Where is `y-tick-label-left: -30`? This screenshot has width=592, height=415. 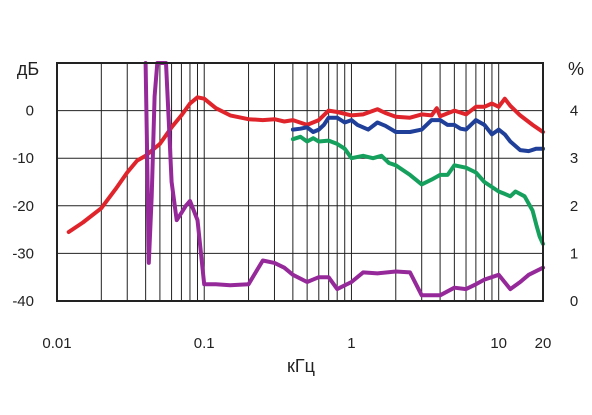 y-tick-label-left: -30 is located at coordinates (23, 253).